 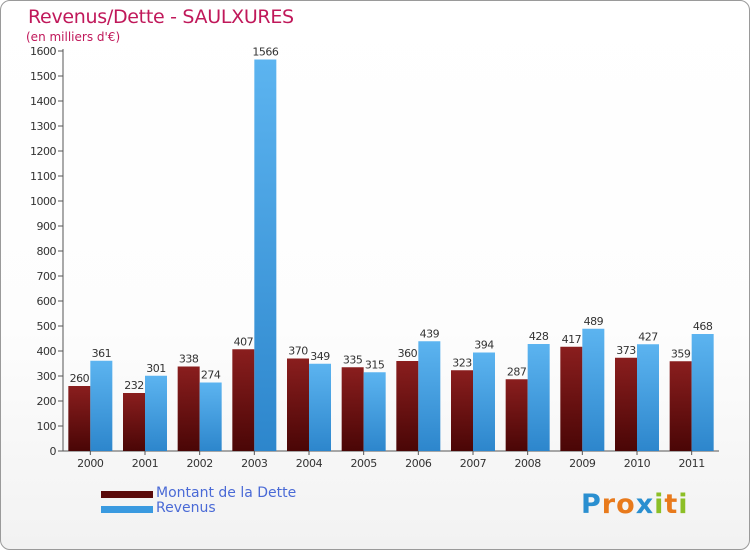 What do you see at coordinates (47, 226) in the screenshot?
I see `y-tick-label: 900` at bounding box center [47, 226].